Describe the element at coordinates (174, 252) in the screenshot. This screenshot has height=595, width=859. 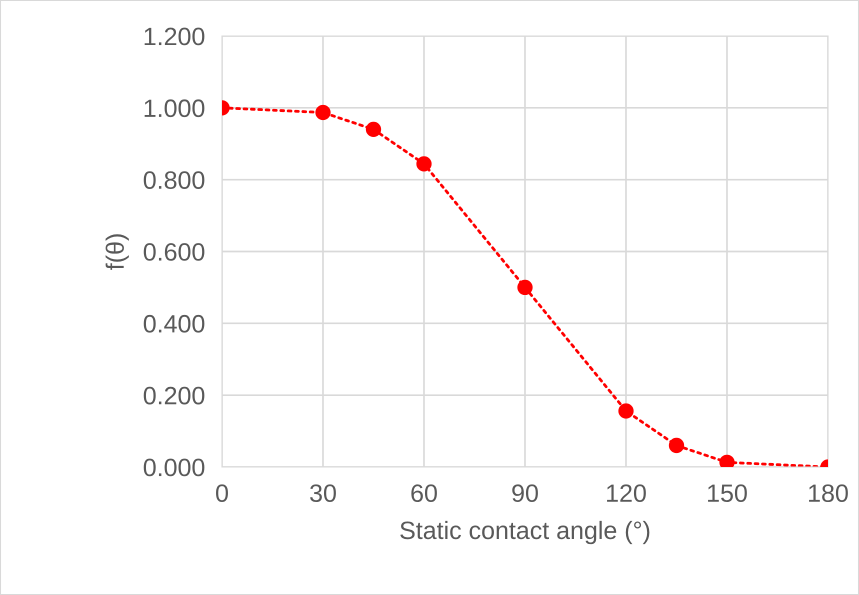
I see `y-tick-label: 0.600` at that location.